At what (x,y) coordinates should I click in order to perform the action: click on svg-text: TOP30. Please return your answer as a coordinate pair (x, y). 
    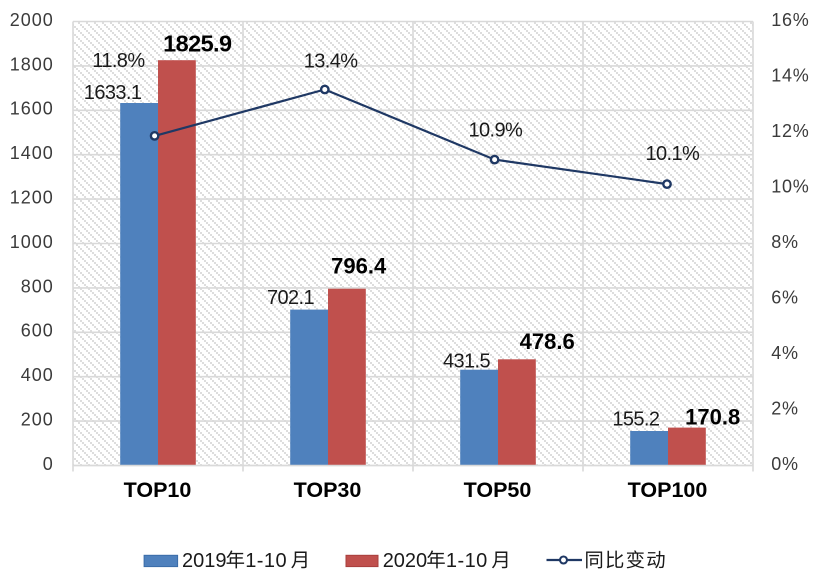
    Looking at the image, I should click on (328, 490).